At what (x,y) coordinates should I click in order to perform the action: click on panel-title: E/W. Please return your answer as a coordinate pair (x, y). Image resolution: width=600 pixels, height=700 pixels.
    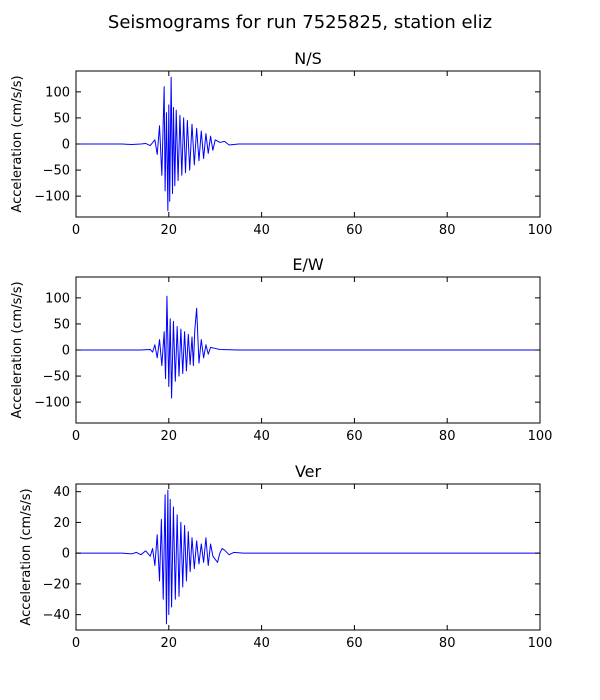
    Looking at the image, I should click on (308, 264).